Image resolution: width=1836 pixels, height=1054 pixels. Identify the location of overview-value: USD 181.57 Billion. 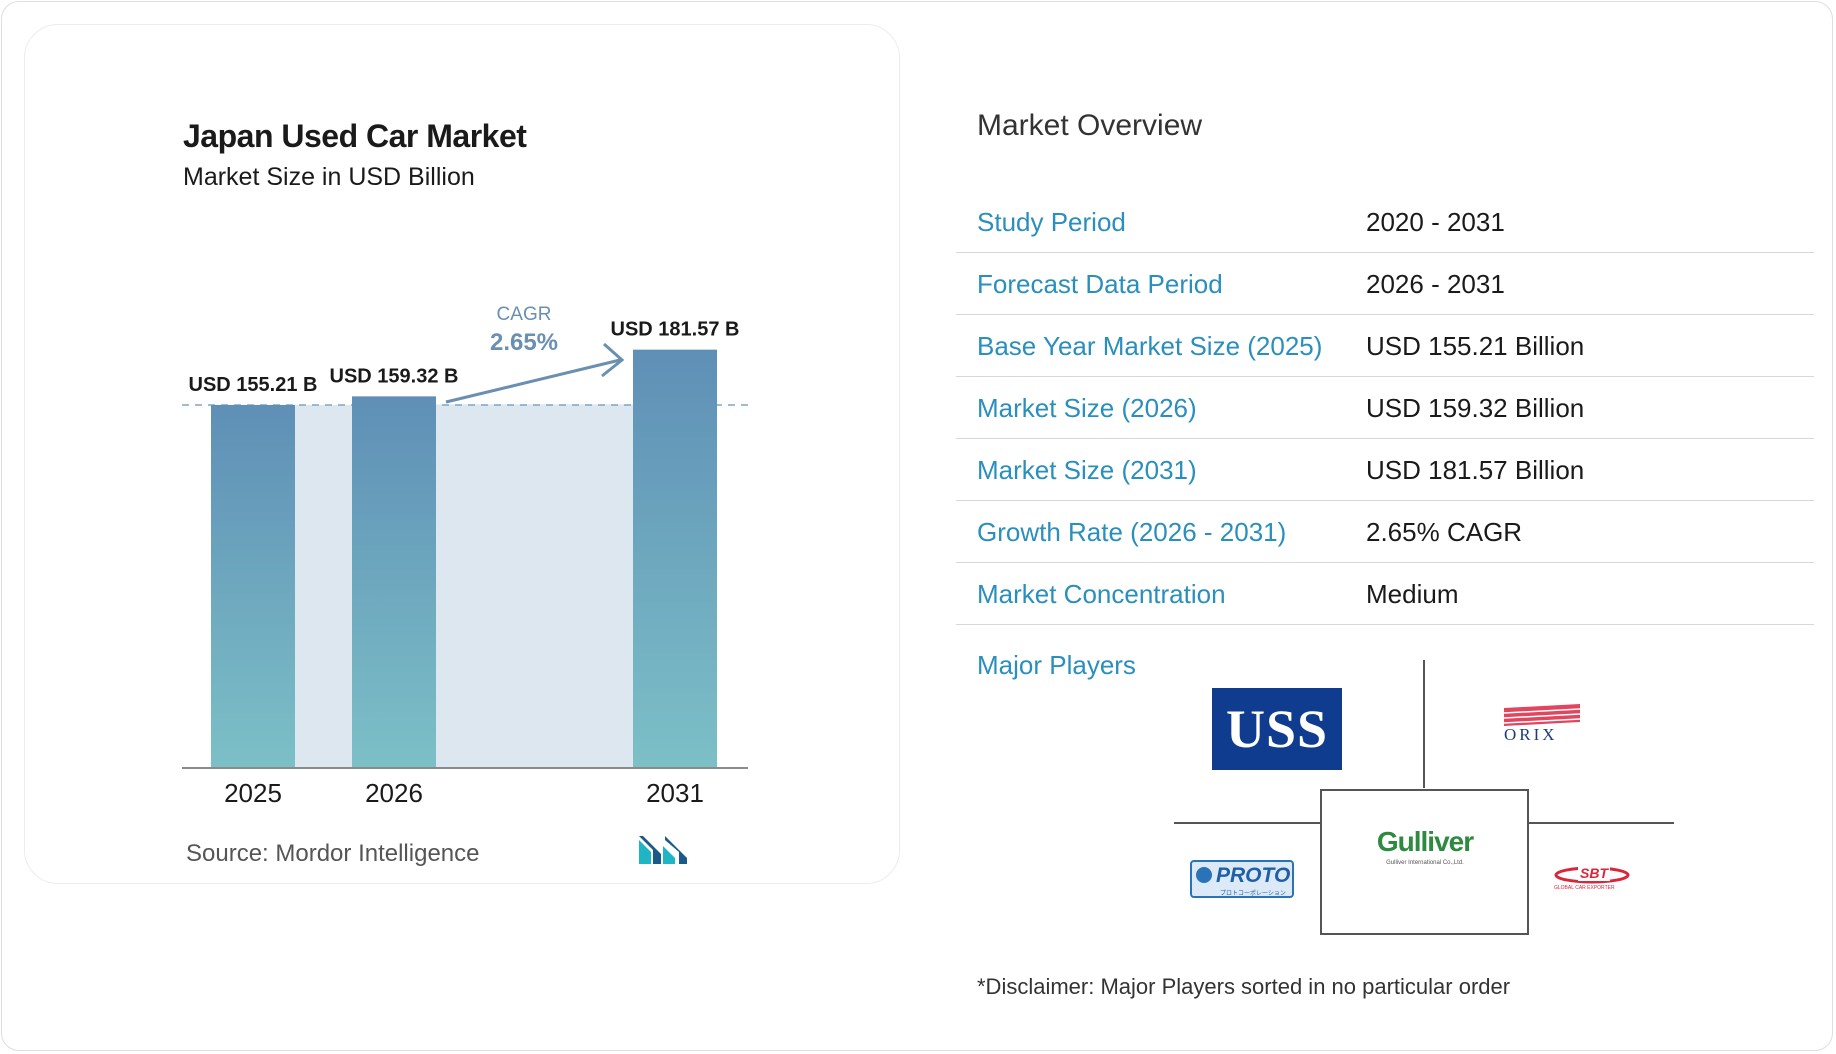
(1475, 470).